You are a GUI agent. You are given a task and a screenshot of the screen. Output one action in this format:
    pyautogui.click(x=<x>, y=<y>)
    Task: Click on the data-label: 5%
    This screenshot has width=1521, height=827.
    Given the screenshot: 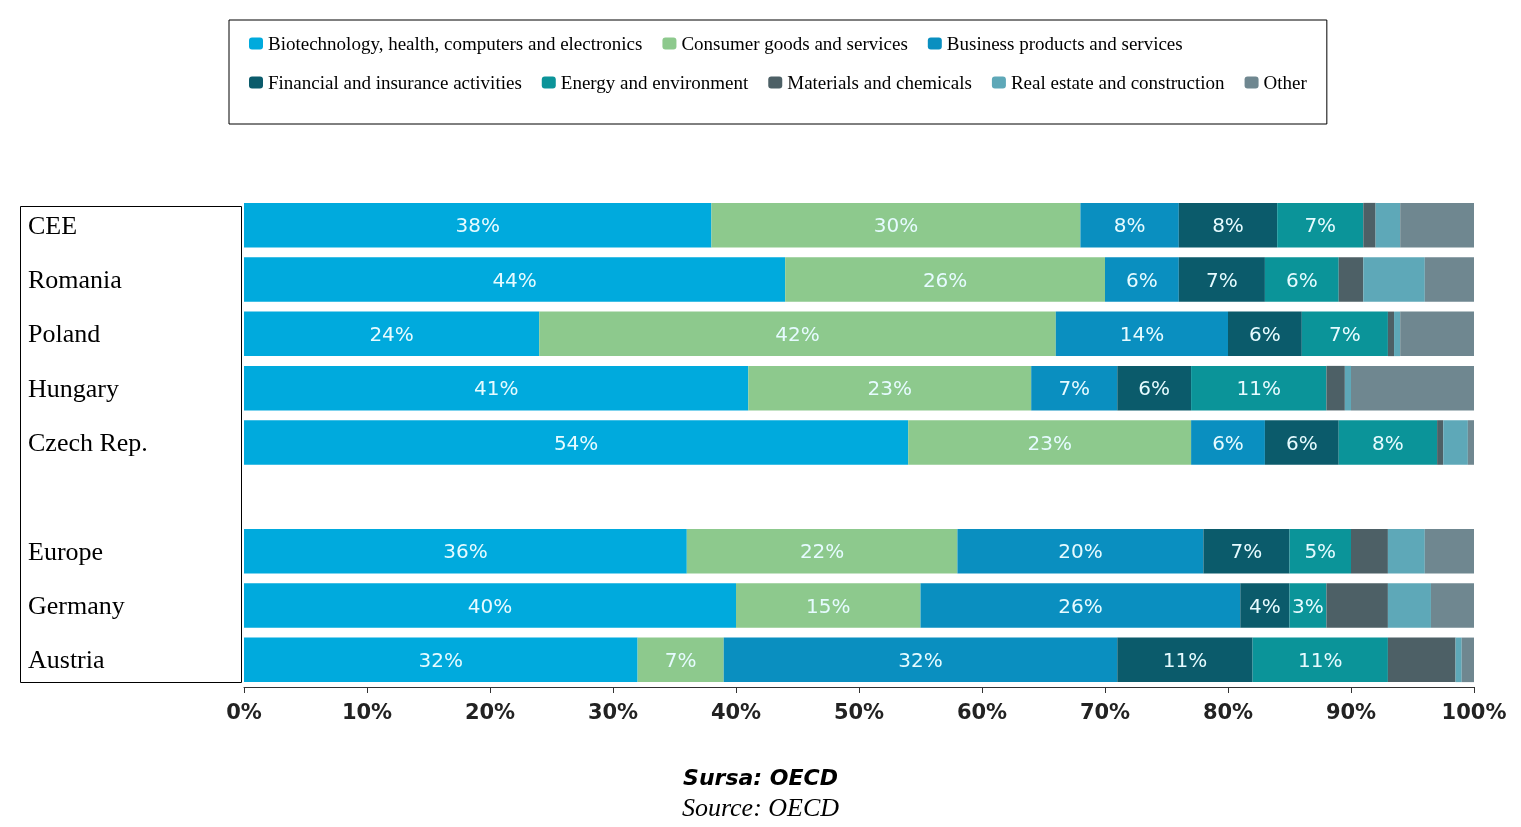 What is the action you would take?
    pyautogui.click(x=1320, y=551)
    